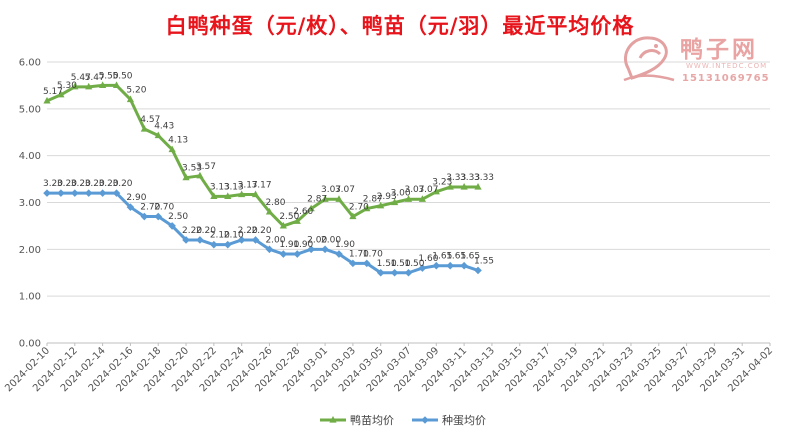  I want to click on legend-label: 种蛋均价, so click(464, 420).